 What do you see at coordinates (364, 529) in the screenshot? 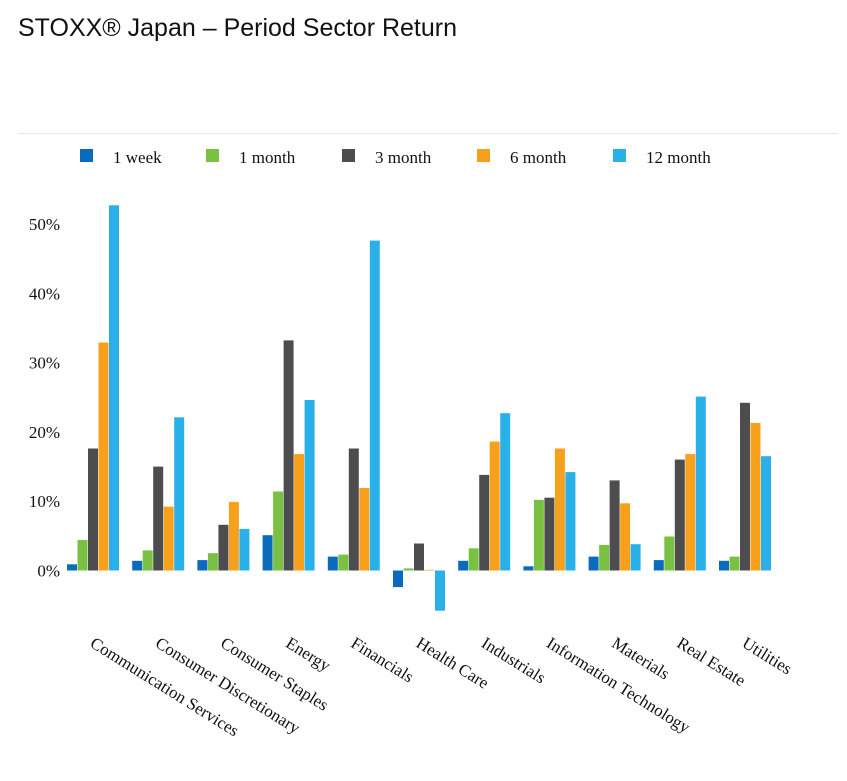
I see `bar-6-month-financials` at bounding box center [364, 529].